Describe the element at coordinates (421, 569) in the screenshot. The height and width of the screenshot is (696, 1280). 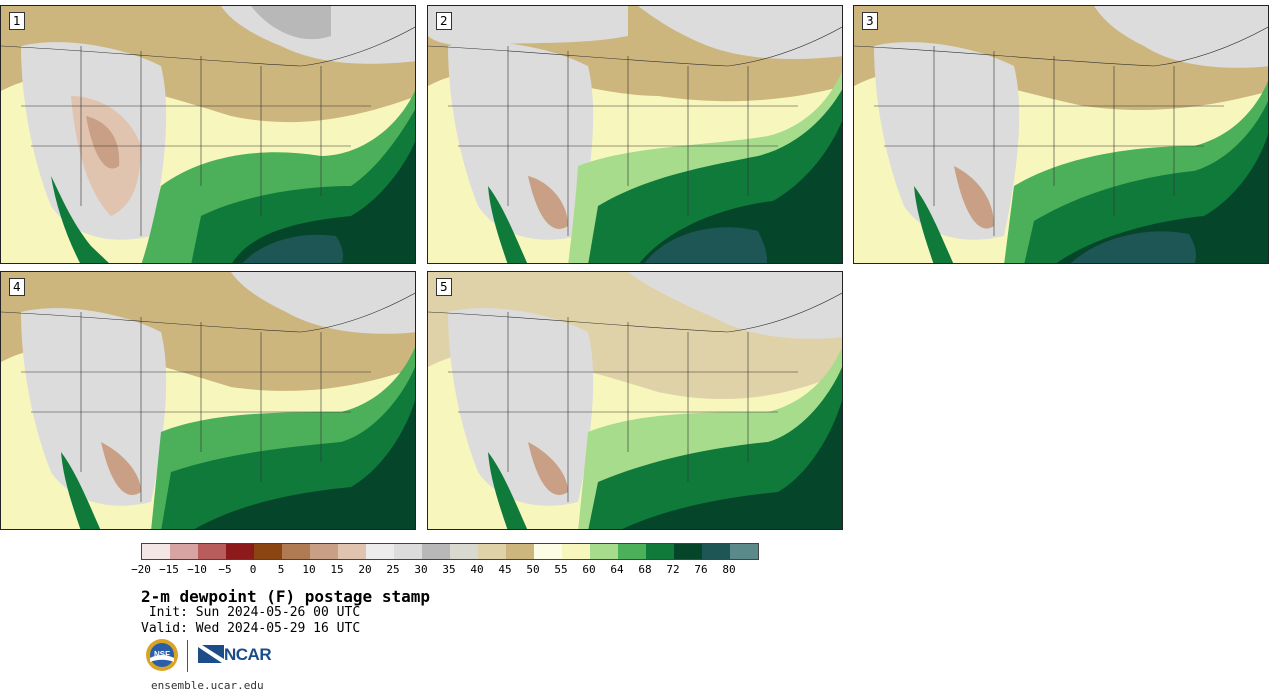
I see `colorbar-tick-label: 30` at that location.